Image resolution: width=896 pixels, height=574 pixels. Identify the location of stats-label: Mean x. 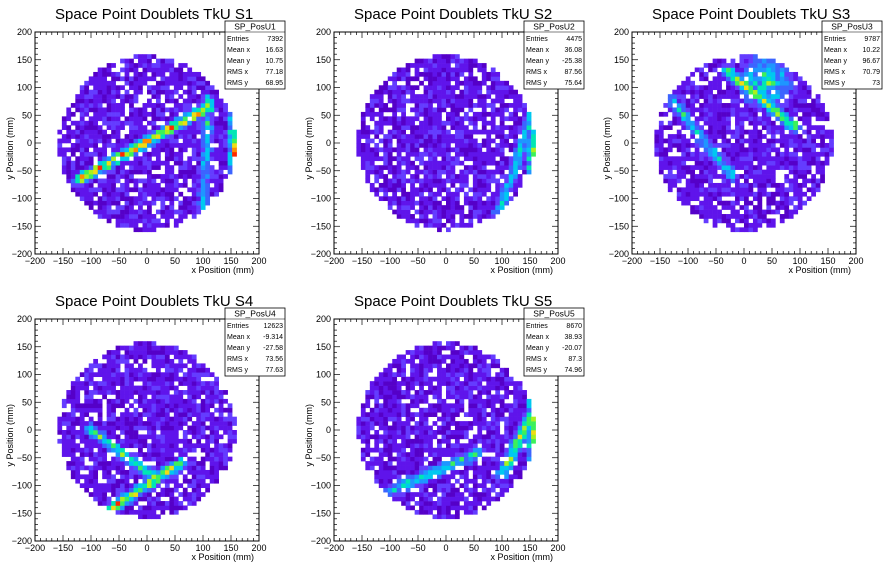
(238, 50).